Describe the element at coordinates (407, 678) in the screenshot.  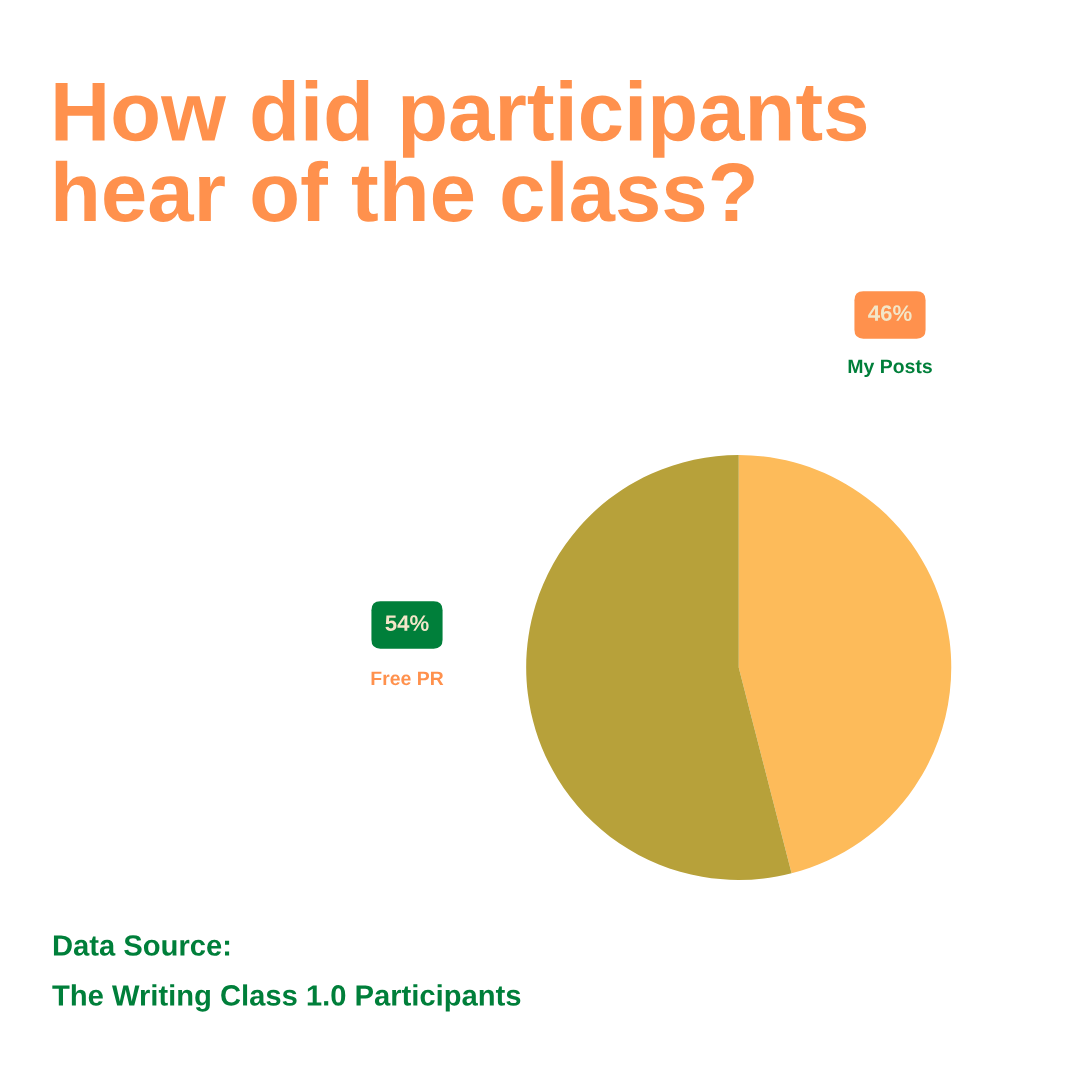
I see `slice-label: Free PR` at that location.